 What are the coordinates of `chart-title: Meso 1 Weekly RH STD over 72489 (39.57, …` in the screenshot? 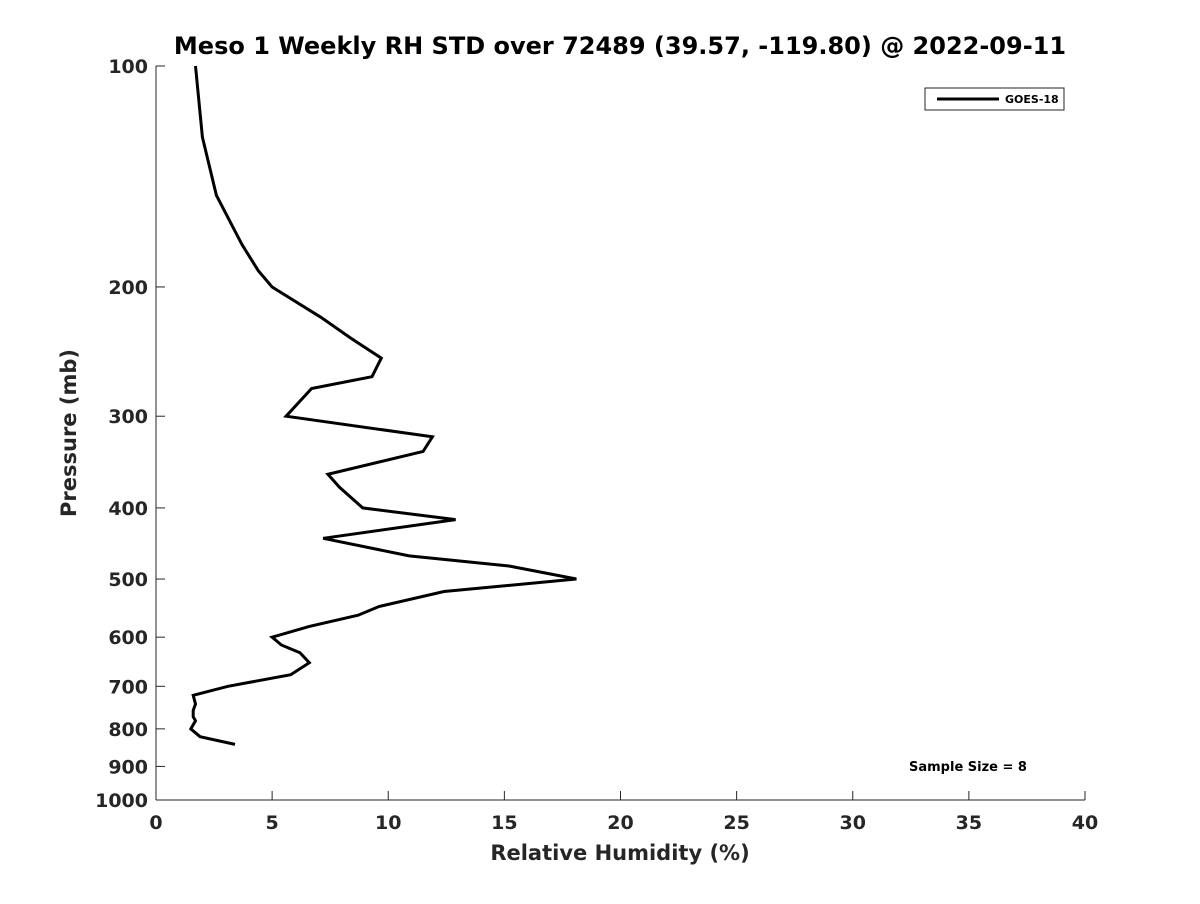 It's located at (620, 46).